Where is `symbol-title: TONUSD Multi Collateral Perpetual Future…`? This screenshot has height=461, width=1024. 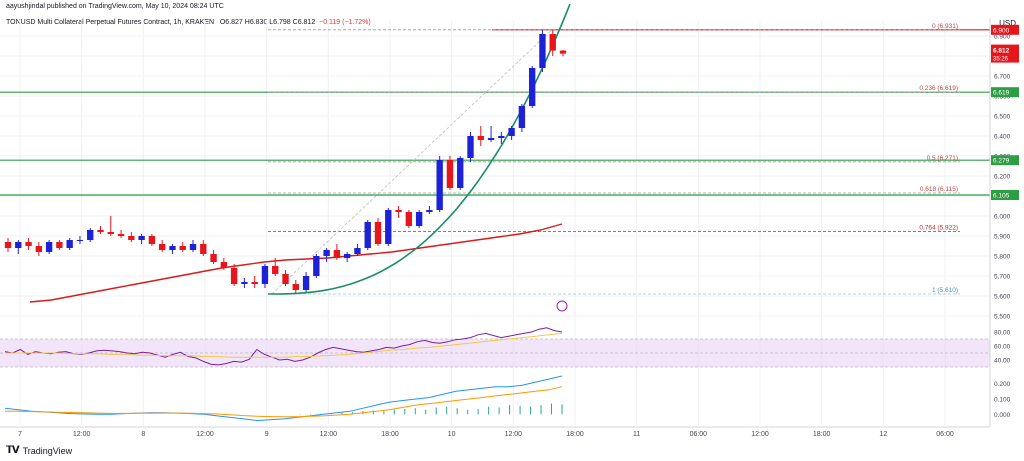 symbol-title: TONUSD Multi Collateral Perpetual Future… is located at coordinates (110, 22).